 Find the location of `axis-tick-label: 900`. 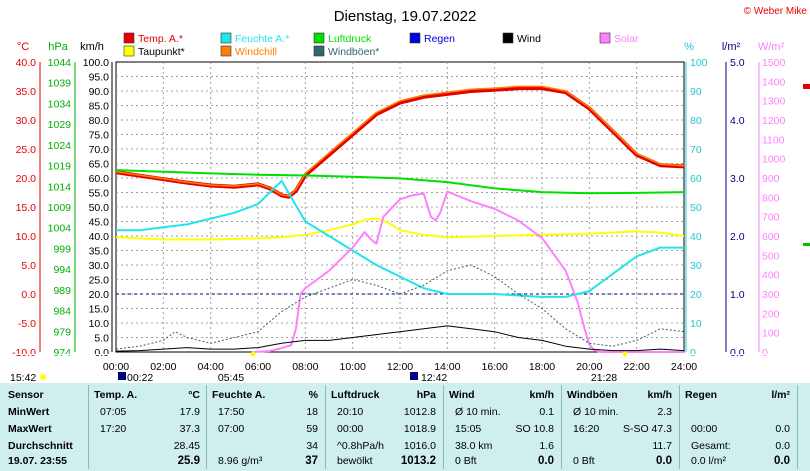

axis-tick-label: 900 is located at coordinates (771, 179).